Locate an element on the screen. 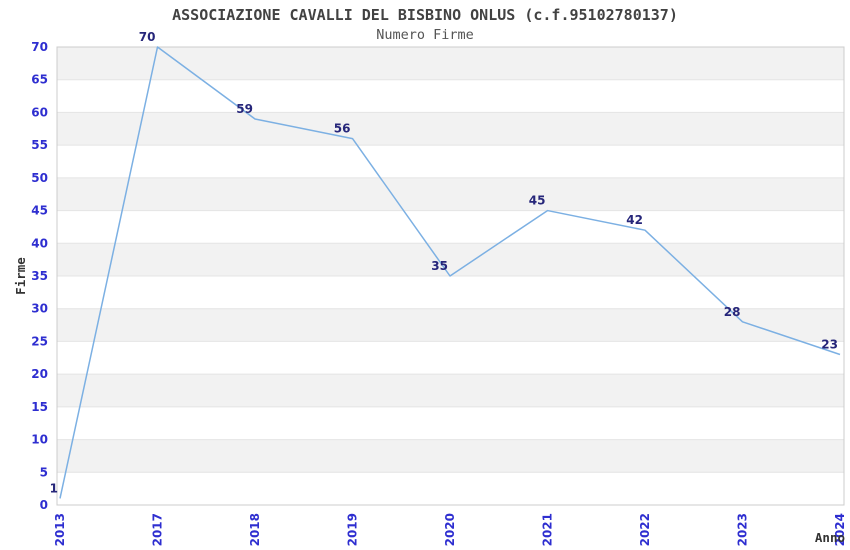 This screenshot has width=850, height=550. y-tick-label: 50 is located at coordinates (39, 178).